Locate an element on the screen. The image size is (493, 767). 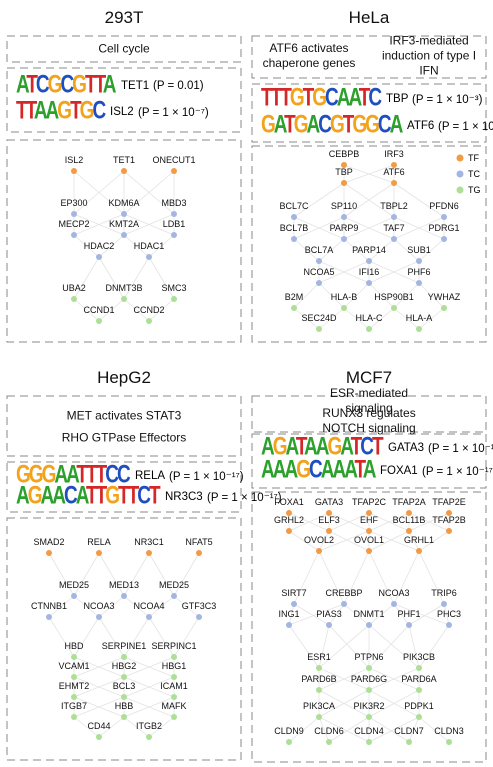
node-label: CLDN9 is located at coordinates (289, 731).